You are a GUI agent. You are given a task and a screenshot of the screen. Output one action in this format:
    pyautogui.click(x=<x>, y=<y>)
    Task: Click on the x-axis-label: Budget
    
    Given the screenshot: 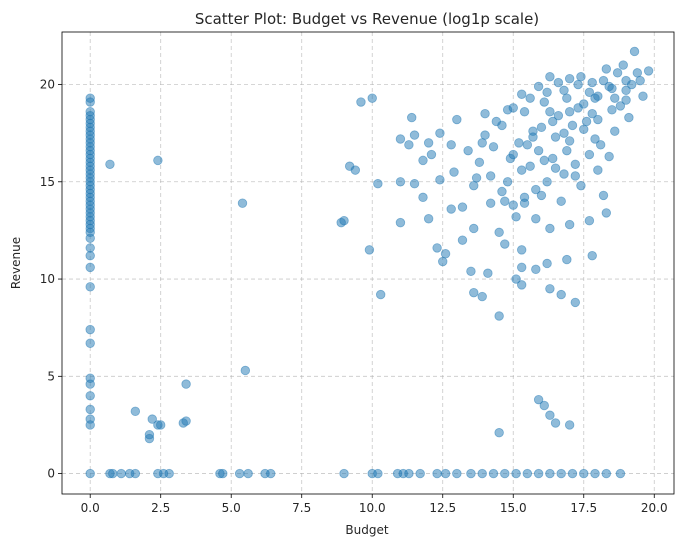 What is the action you would take?
    pyautogui.click(x=366, y=530)
    